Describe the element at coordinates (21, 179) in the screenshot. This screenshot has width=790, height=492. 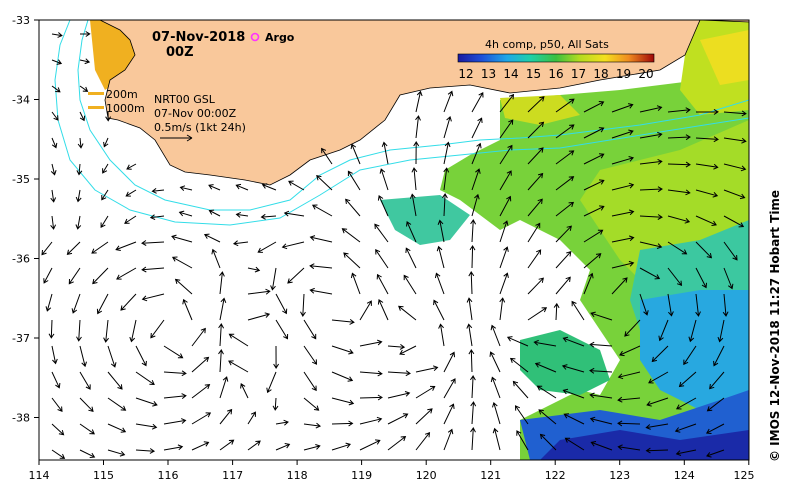
I see `y-tick-label: -35` at that location.